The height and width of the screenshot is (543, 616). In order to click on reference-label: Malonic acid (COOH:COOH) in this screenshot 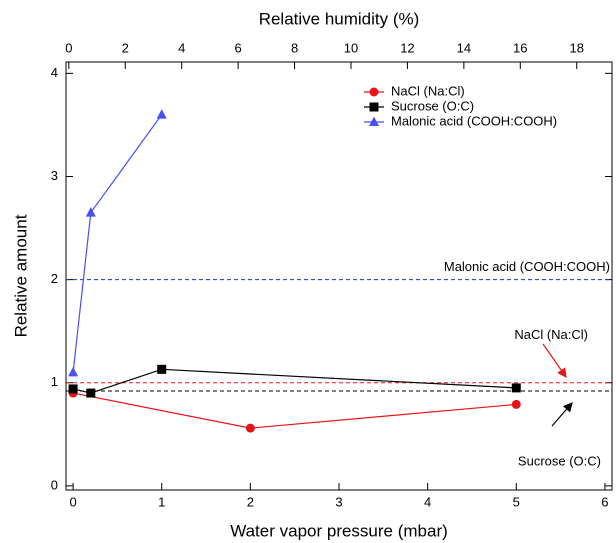, I will do `click(527, 266)`.